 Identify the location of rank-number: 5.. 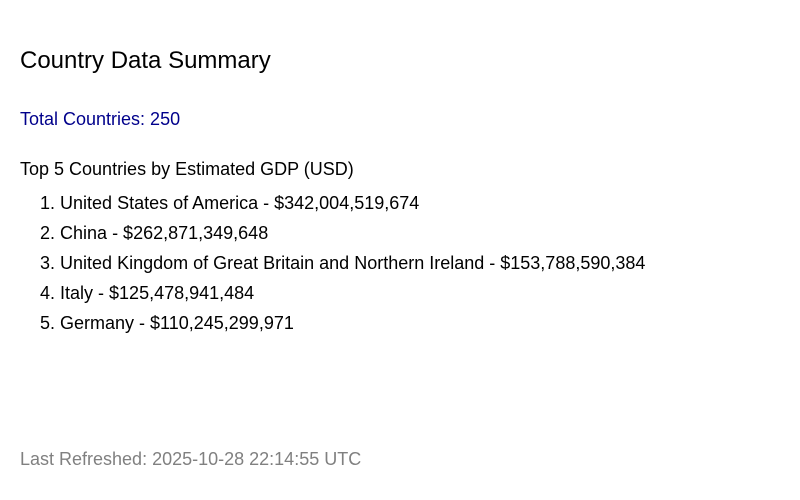
(48, 323).